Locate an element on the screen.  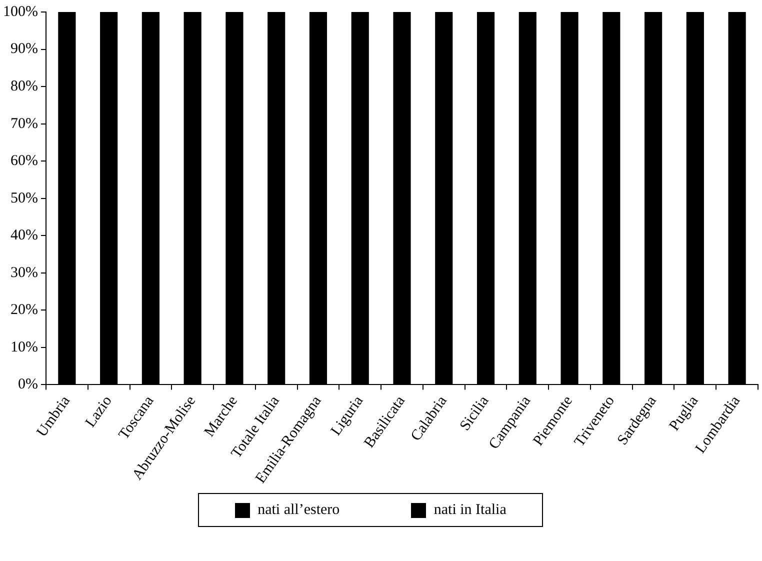
y-tick-label: 70% is located at coordinates (24, 124).